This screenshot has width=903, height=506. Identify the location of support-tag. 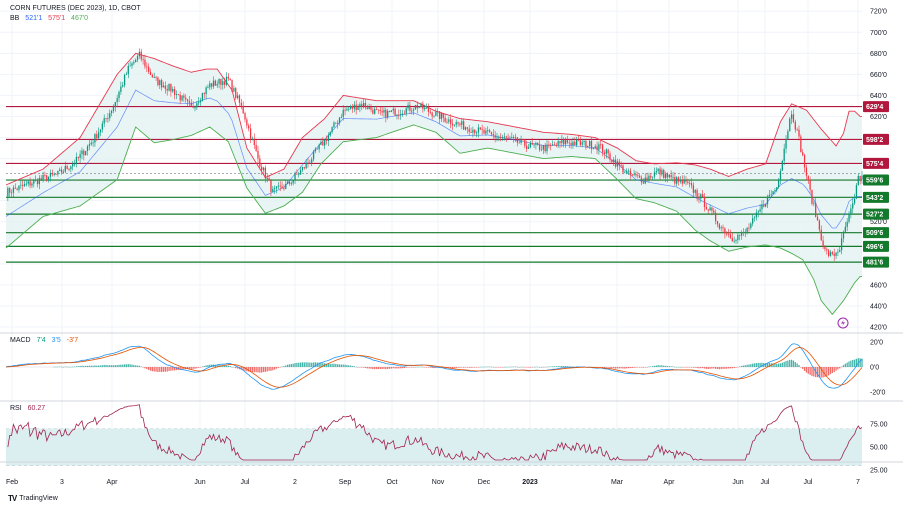
(876, 262).